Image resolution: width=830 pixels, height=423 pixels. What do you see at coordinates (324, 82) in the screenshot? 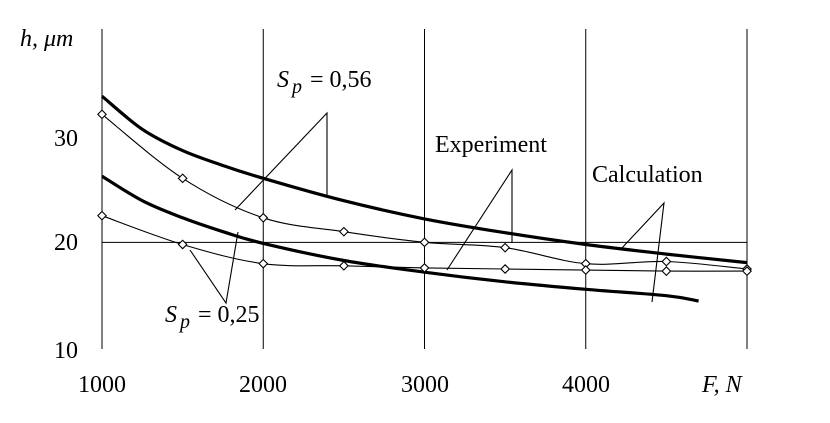
I see `svg-text:Sp= 0,56: Sp = 0,56` at bounding box center [324, 82].